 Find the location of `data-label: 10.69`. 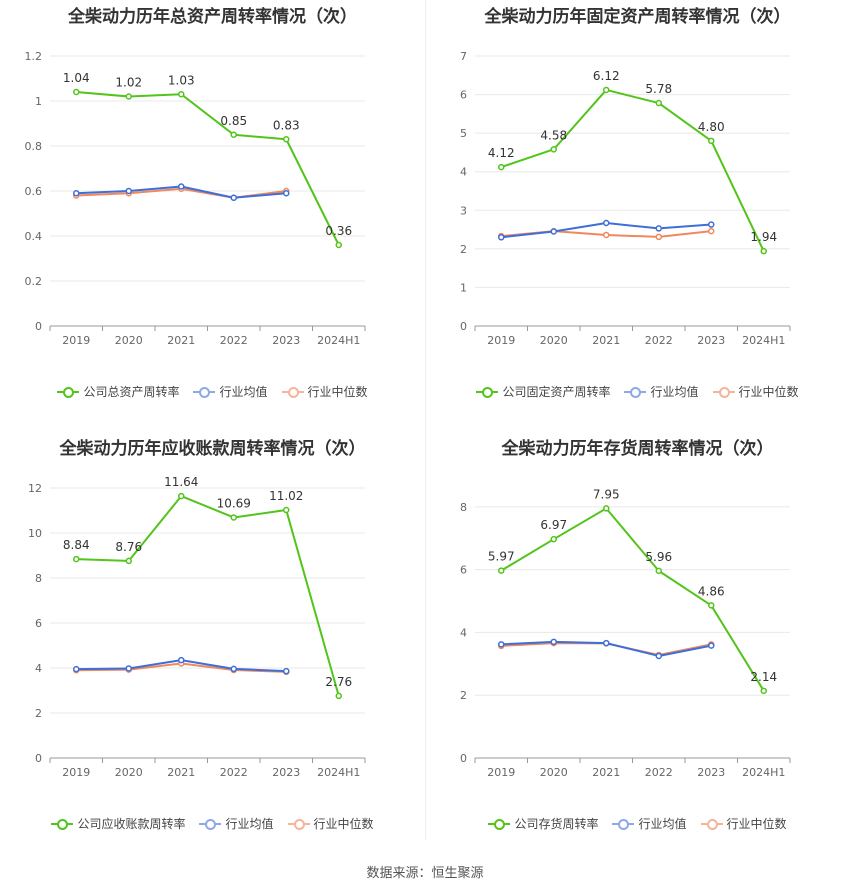

data-label: 10.69 is located at coordinates (234, 503).